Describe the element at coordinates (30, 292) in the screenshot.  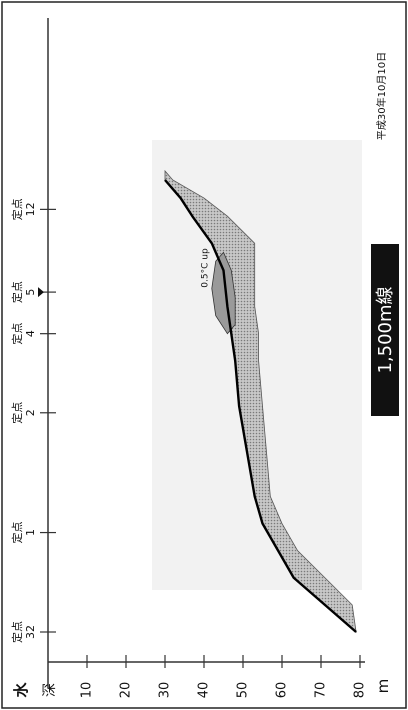
I see `station-number: 5` at that location.